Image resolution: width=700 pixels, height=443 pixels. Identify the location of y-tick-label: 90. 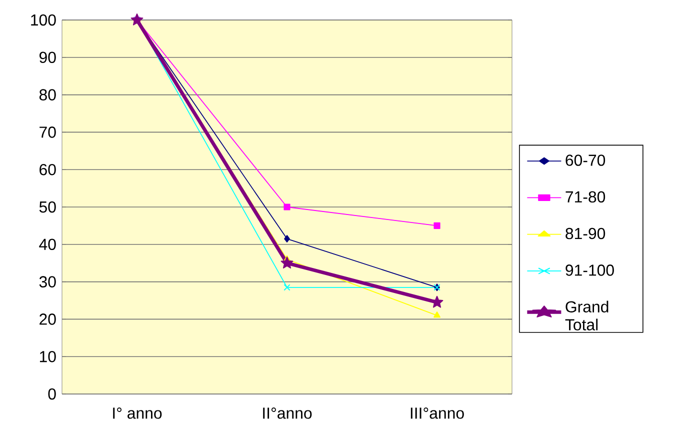
(48, 58).